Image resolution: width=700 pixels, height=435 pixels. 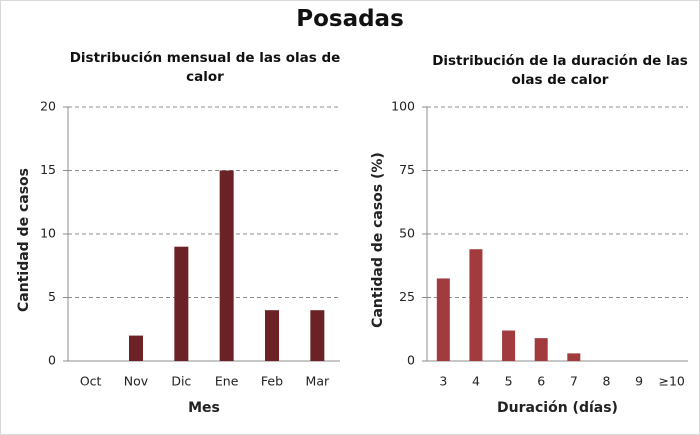 I want to click on y-axis-label: Cantidad de casos, so click(x=24, y=240).